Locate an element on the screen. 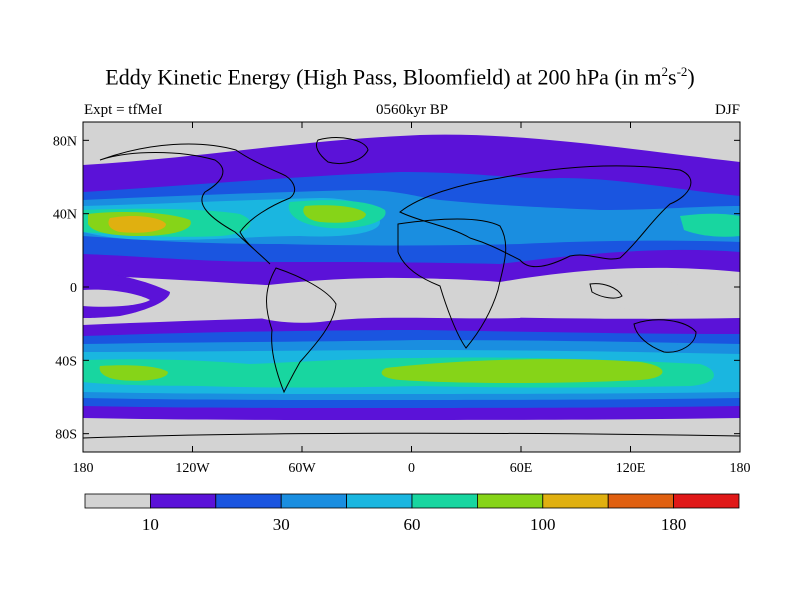  australia-outline is located at coordinates (665, 336).